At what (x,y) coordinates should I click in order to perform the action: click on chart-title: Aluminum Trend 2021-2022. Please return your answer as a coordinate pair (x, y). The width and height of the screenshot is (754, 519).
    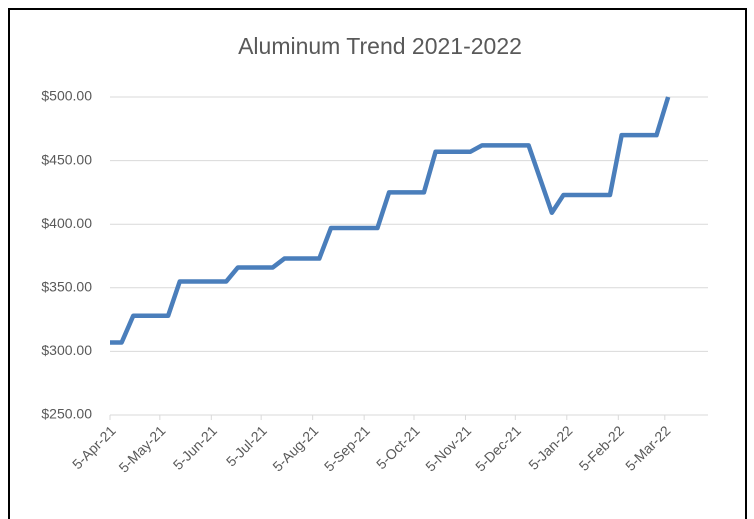
    Looking at the image, I should click on (380, 46).